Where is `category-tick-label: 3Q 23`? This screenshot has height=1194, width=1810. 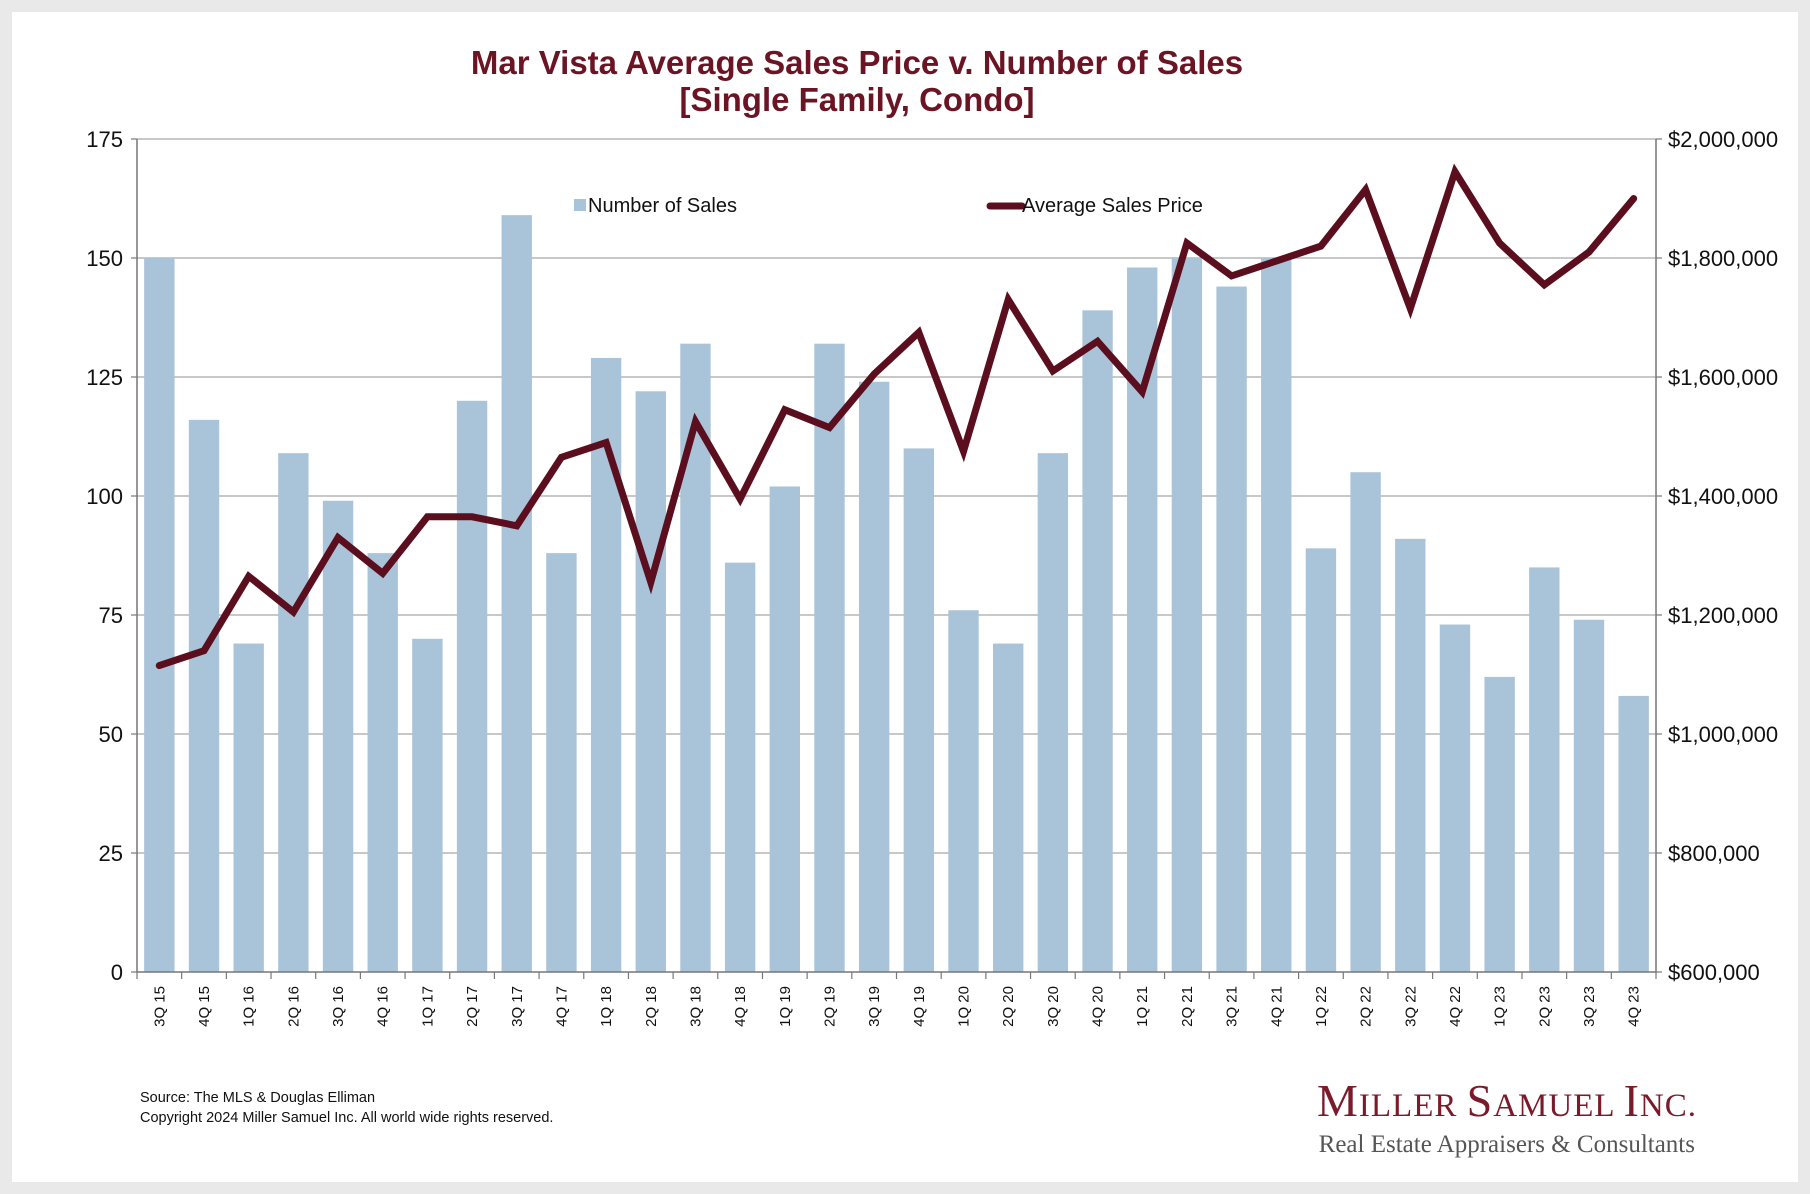 category-tick-label: 3Q 23 is located at coordinates (1589, 1006).